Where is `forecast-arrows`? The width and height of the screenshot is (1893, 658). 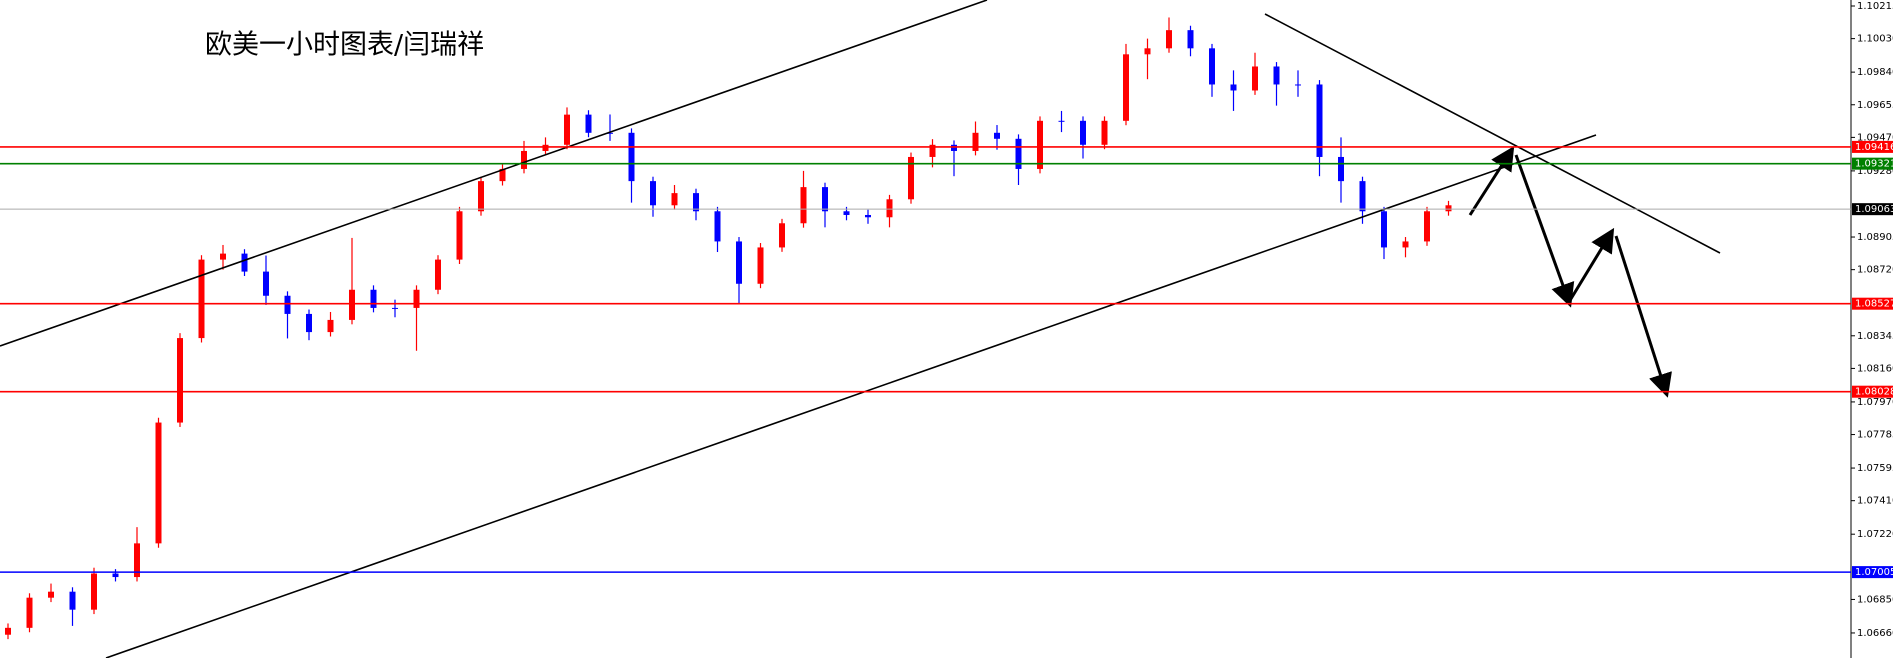 forecast-arrows is located at coordinates (1570, 271).